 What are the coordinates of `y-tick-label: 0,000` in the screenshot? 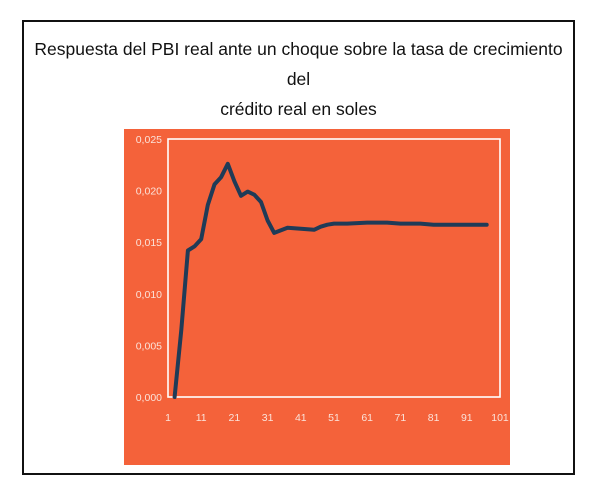 It's located at (149, 398).